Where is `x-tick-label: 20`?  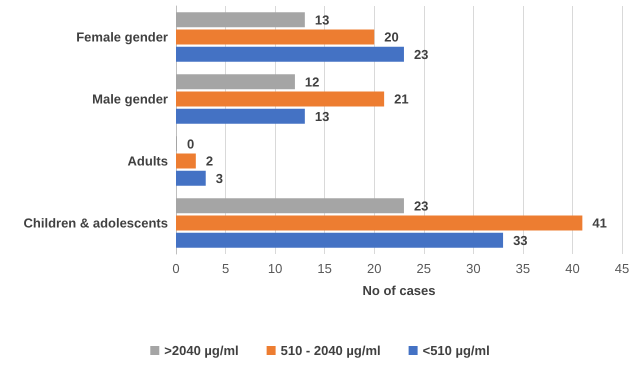 x-tick-label: 20 is located at coordinates (374, 268).